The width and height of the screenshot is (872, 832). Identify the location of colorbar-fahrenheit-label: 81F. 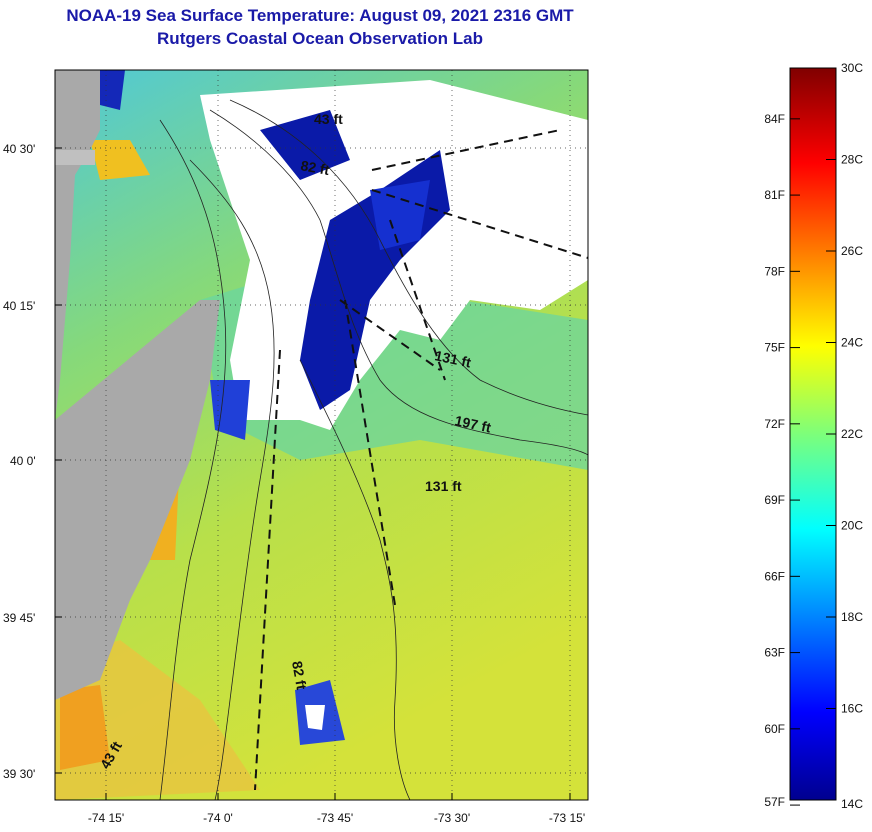
(774, 195).